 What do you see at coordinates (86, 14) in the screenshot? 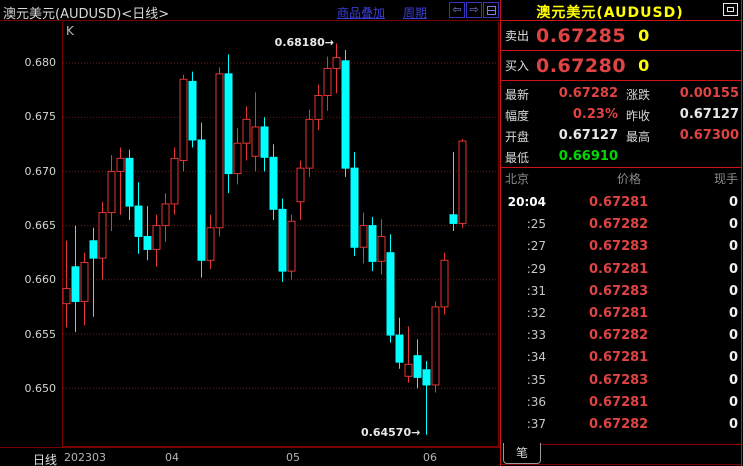
I see `window-title: 澳元美元(AUDUSD)<日线>` at bounding box center [86, 14].